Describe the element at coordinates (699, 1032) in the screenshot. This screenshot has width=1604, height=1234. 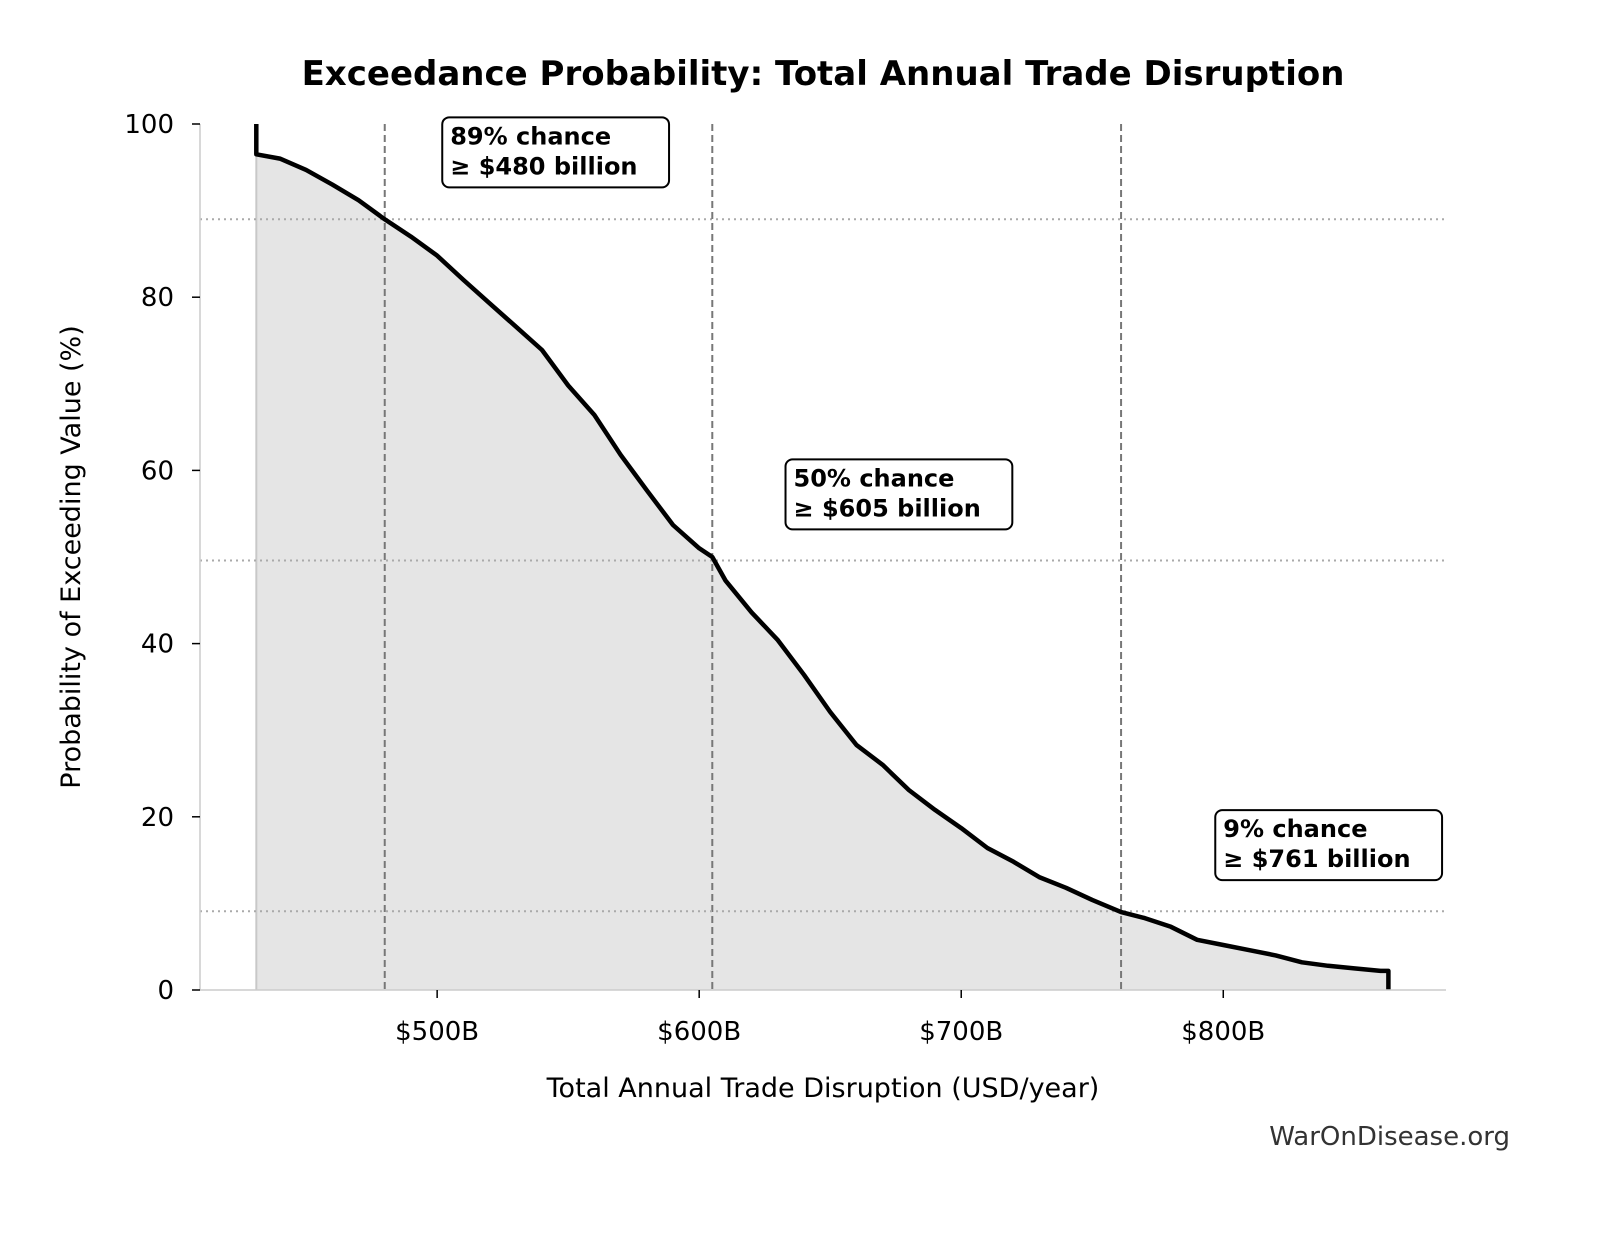
I see `x-tick-label: $600B` at that location.